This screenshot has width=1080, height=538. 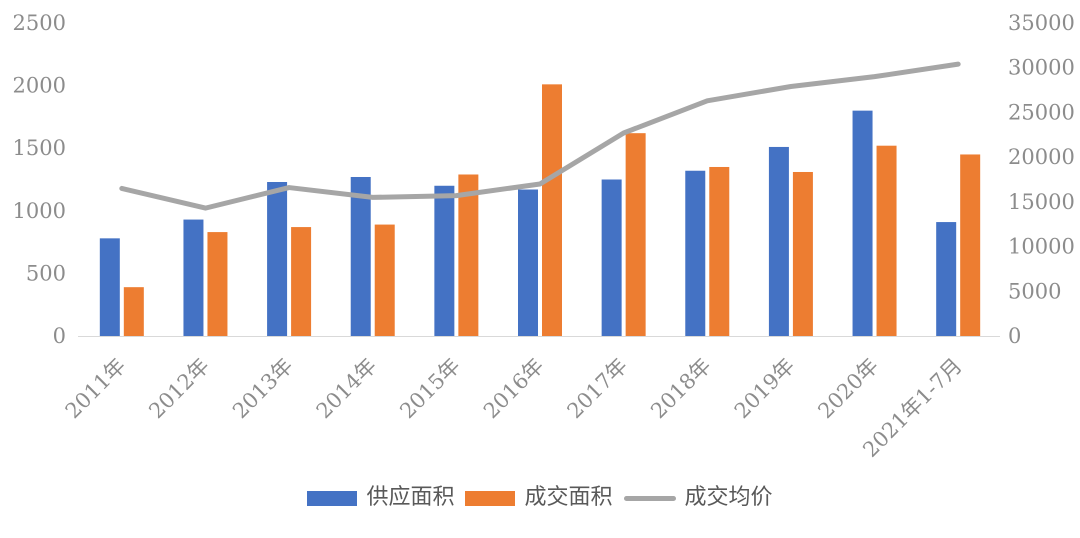 I want to click on left-axis-tick-label: 2500, so click(x=39, y=23).